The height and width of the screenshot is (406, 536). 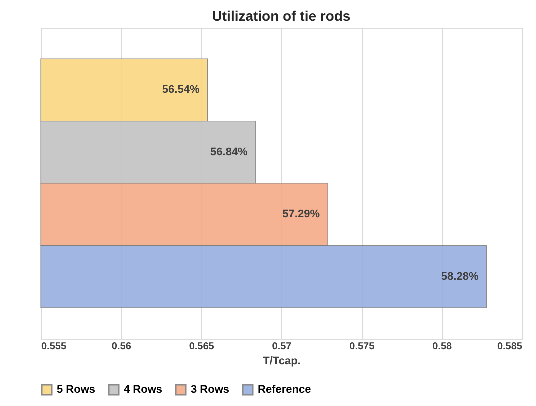 What do you see at coordinates (229, 152) in the screenshot?
I see `data-label: 56.84%` at bounding box center [229, 152].